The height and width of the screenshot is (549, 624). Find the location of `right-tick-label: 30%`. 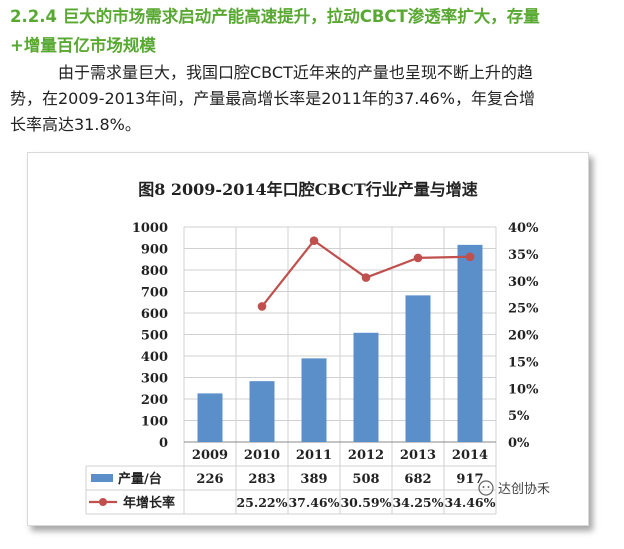

right-tick-label: 30% is located at coordinates (523, 282).